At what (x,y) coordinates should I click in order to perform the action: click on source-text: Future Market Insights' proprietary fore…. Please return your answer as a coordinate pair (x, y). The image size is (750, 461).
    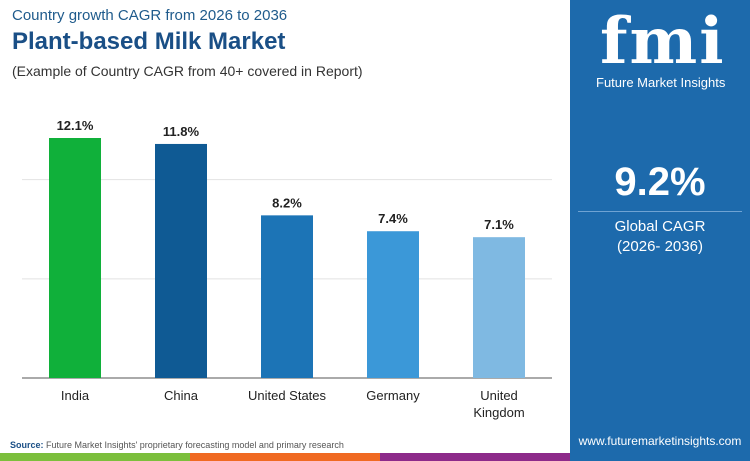
    Looking at the image, I should click on (195, 445).